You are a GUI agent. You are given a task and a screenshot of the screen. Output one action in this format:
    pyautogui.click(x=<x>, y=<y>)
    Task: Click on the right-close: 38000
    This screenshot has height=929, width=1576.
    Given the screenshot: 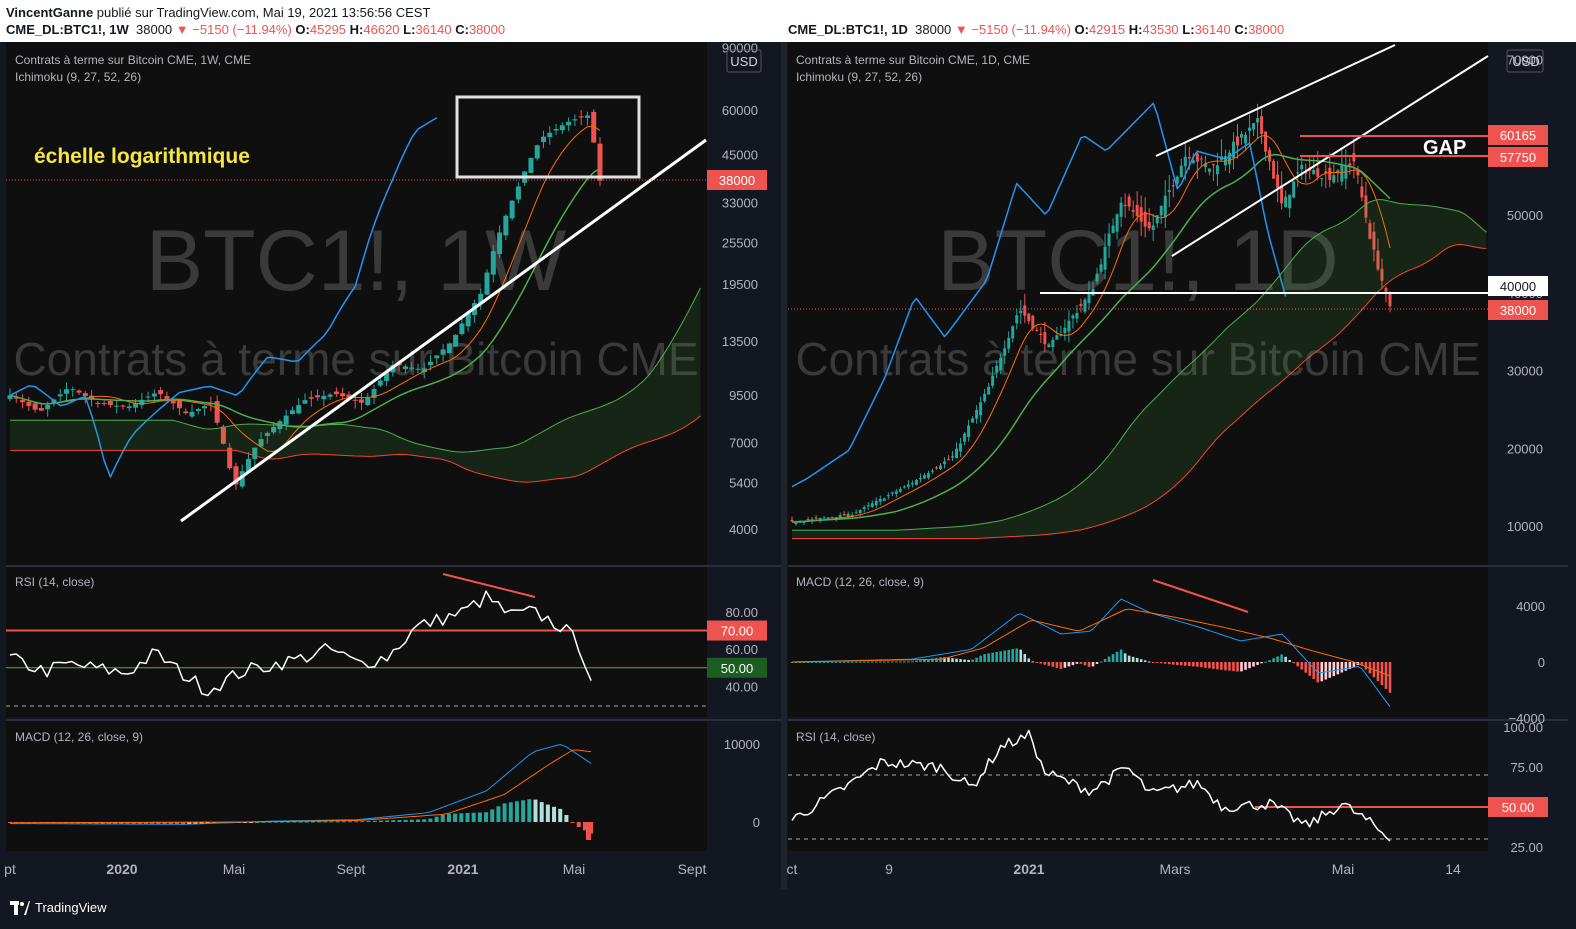 What is the action you would take?
    pyautogui.click(x=1266, y=29)
    